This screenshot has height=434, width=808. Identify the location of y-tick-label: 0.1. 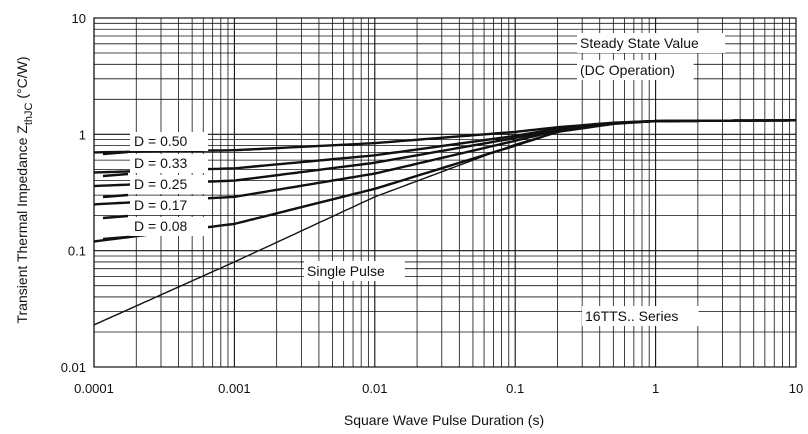
(77, 251).